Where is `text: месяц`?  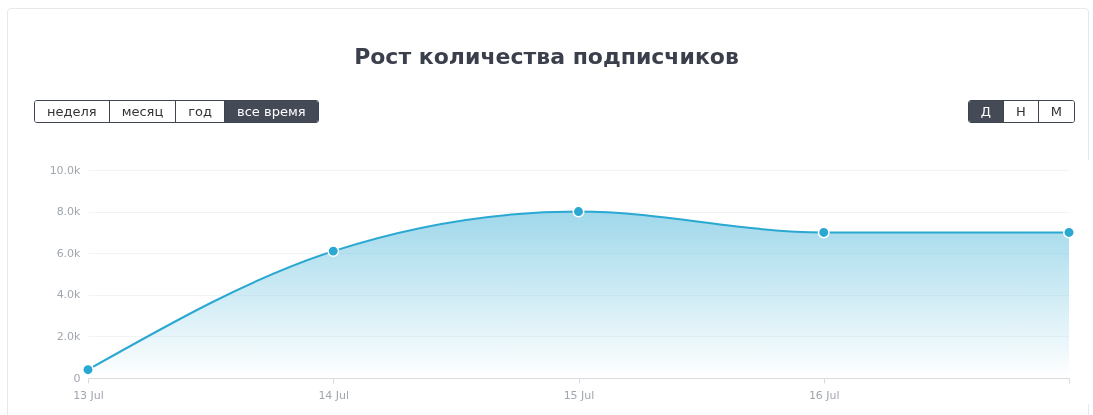 text: месяц is located at coordinates (143, 111).